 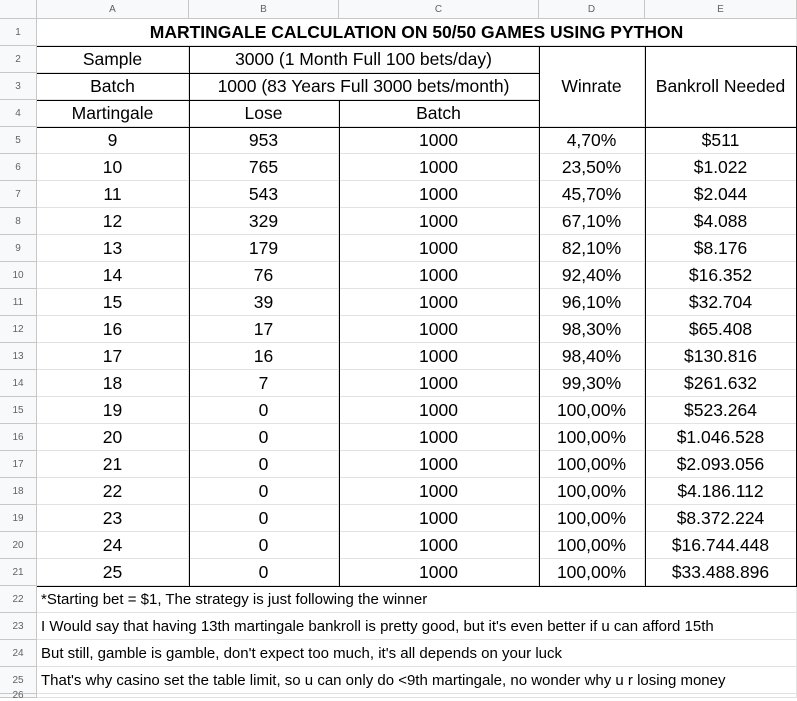 I want to click on batch-value-cell: 1000 (83 Years Full 3000 bets/month), so click(x=364, y=86).